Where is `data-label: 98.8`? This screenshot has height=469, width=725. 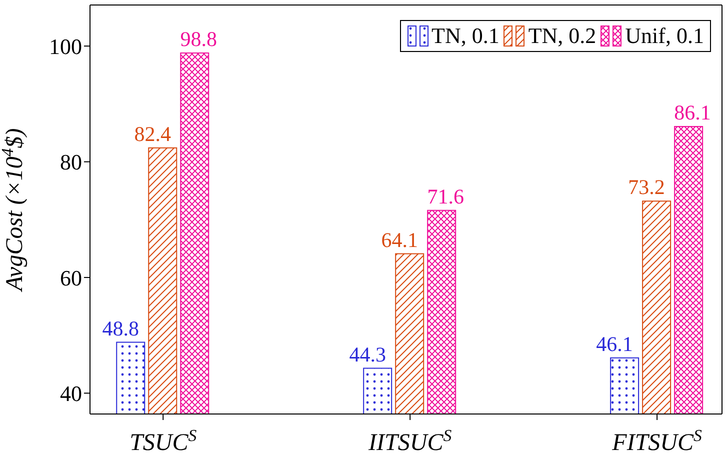
data-label: 98.8 is located at coordinates (198, 39).